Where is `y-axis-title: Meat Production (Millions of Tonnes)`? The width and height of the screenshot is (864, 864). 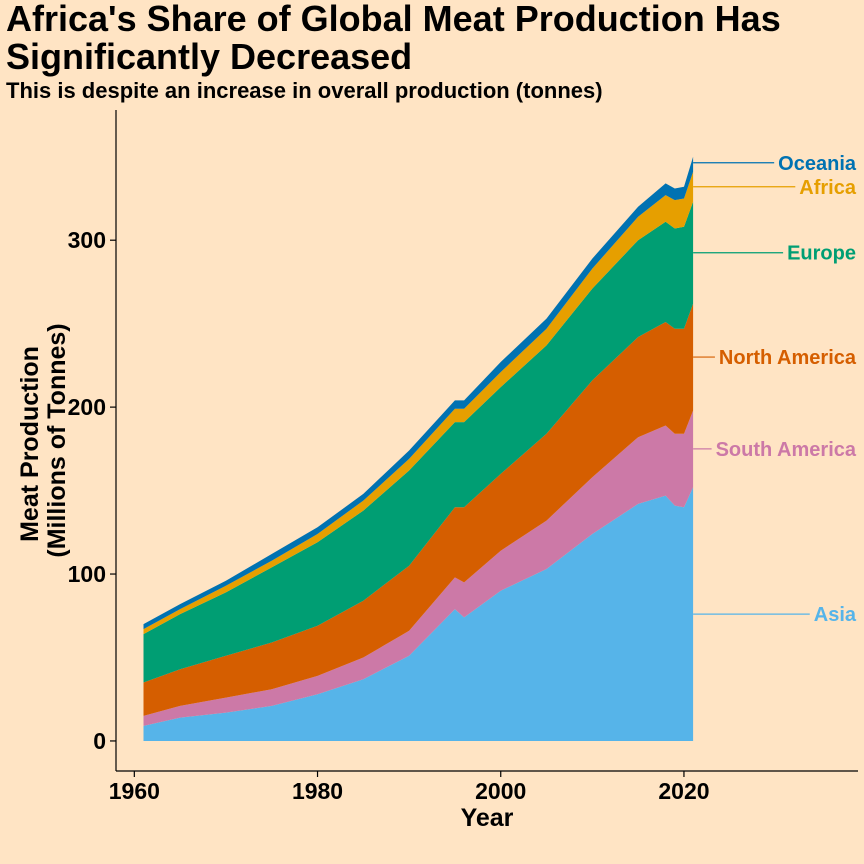
y-axis-title: Meat Production (Millions of Tonnes) is located at coordinates (43, 440).